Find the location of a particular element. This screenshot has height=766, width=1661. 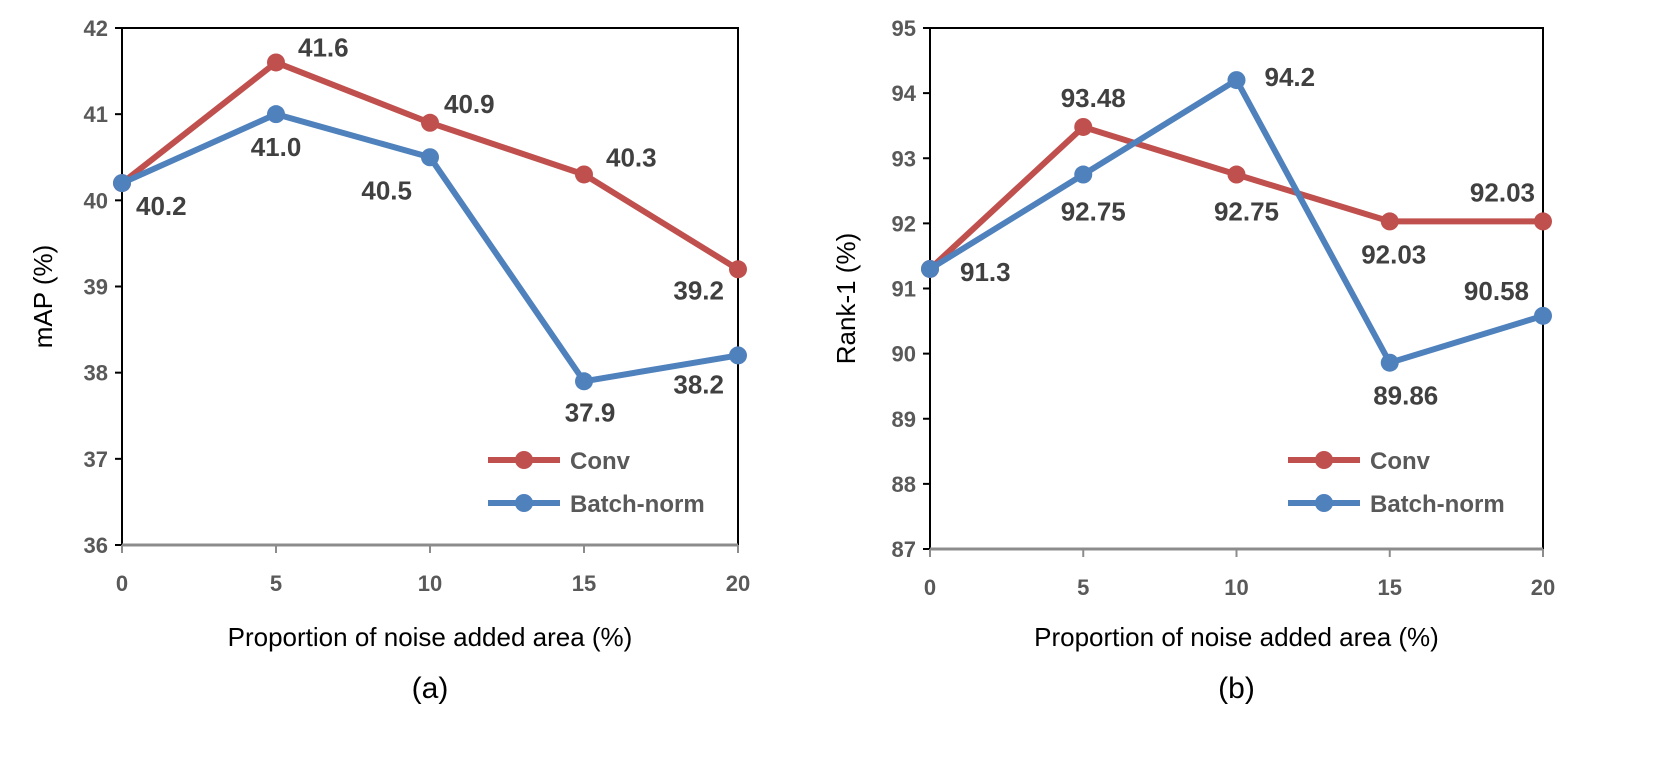

y-tick-label: 88 is located at coordinates (904, 484).